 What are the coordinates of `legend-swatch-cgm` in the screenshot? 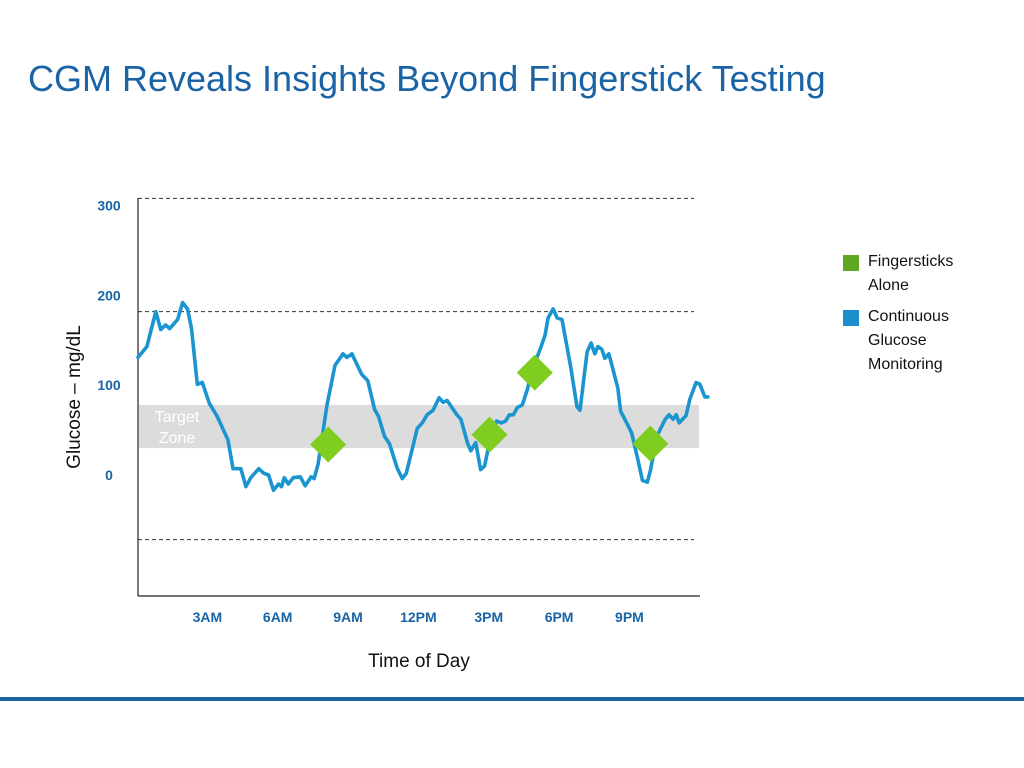 It's located at (851, 318).